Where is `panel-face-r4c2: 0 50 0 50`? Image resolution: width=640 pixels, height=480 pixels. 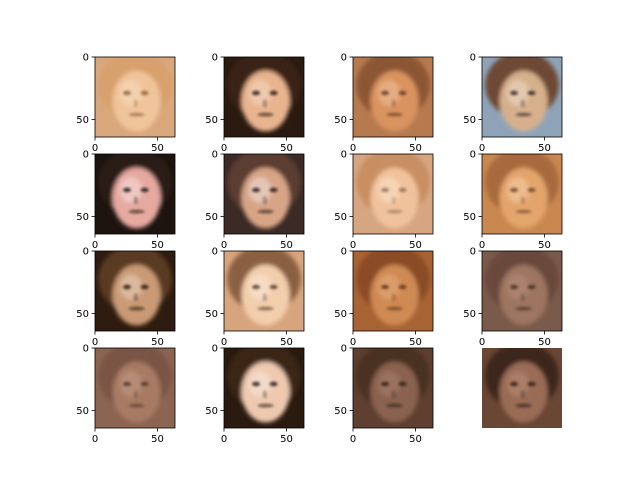 panel-face-r4c2: 0 50 0 50 is located at coordinates (255, 394).